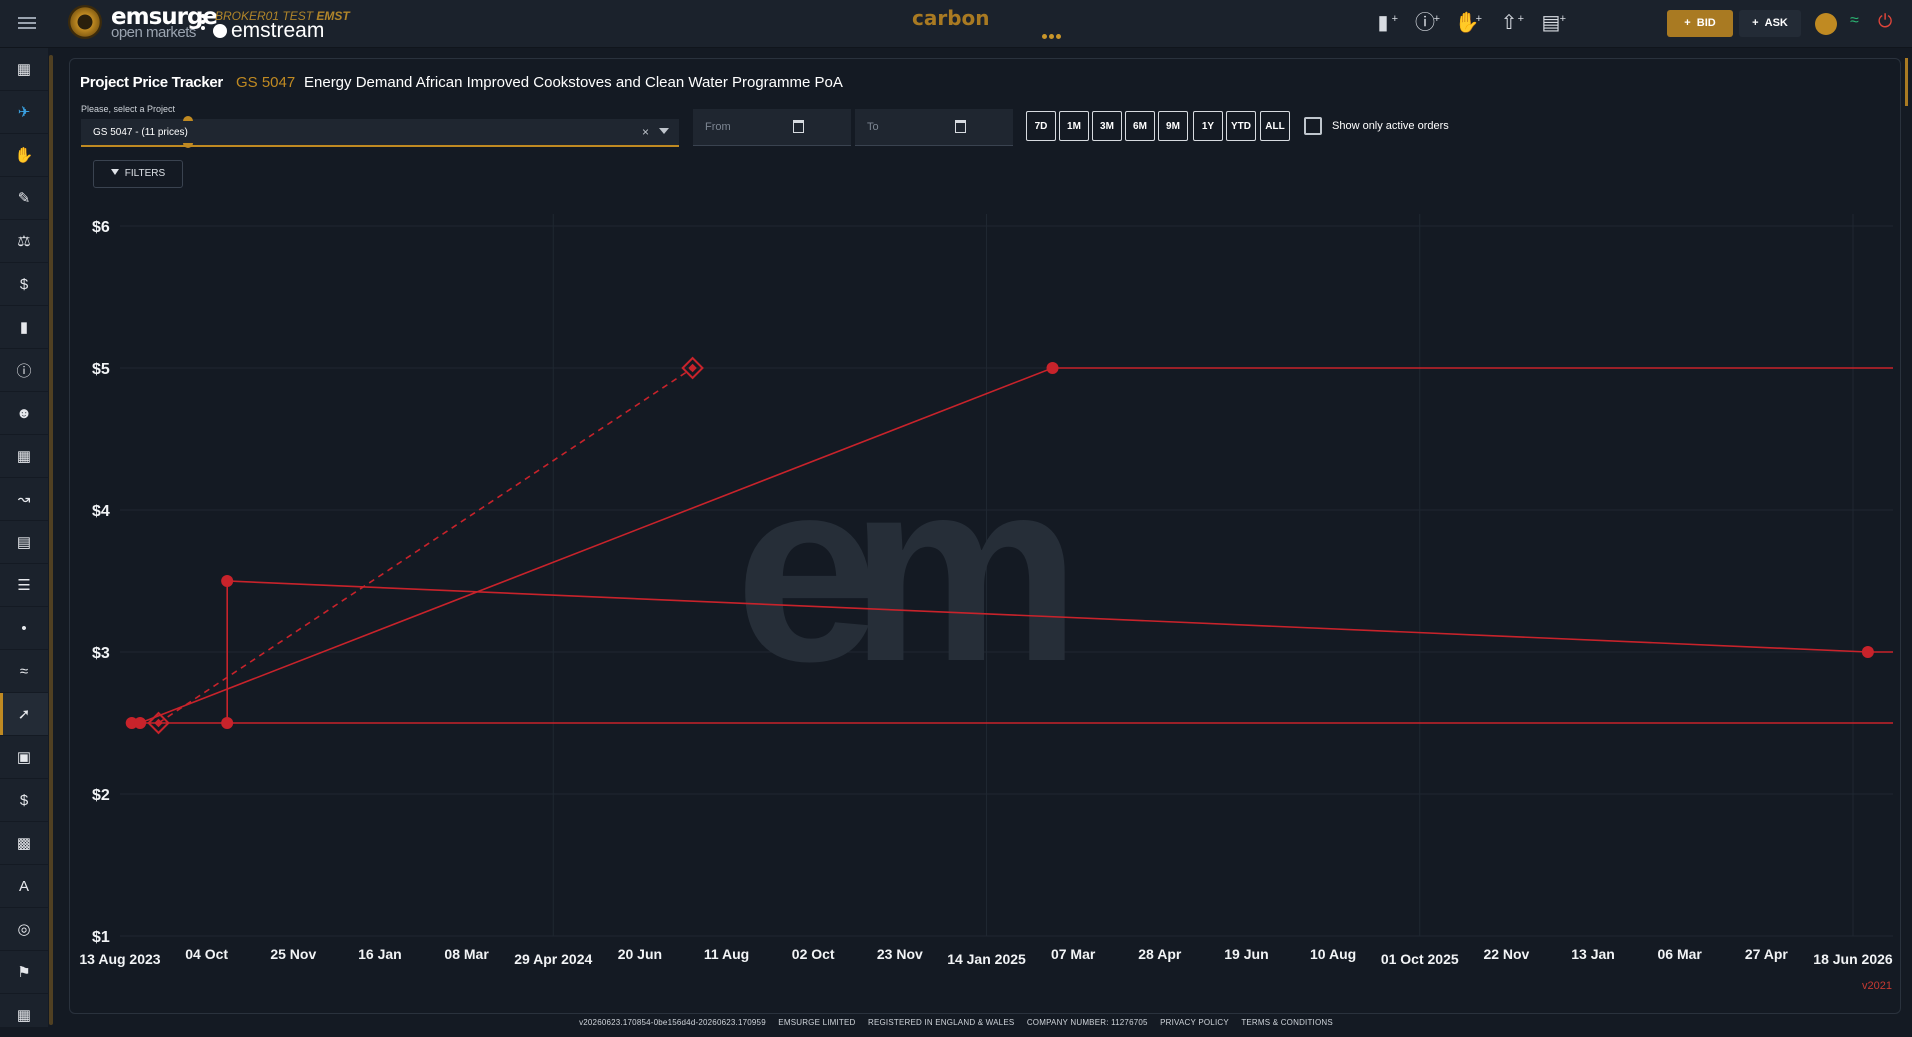 The height and width of the screenshot is (1037, 1912). What do you see at coordinates (188, 118) in the screenshot?
I see `drag-handle` at bounding box center [188, 118].